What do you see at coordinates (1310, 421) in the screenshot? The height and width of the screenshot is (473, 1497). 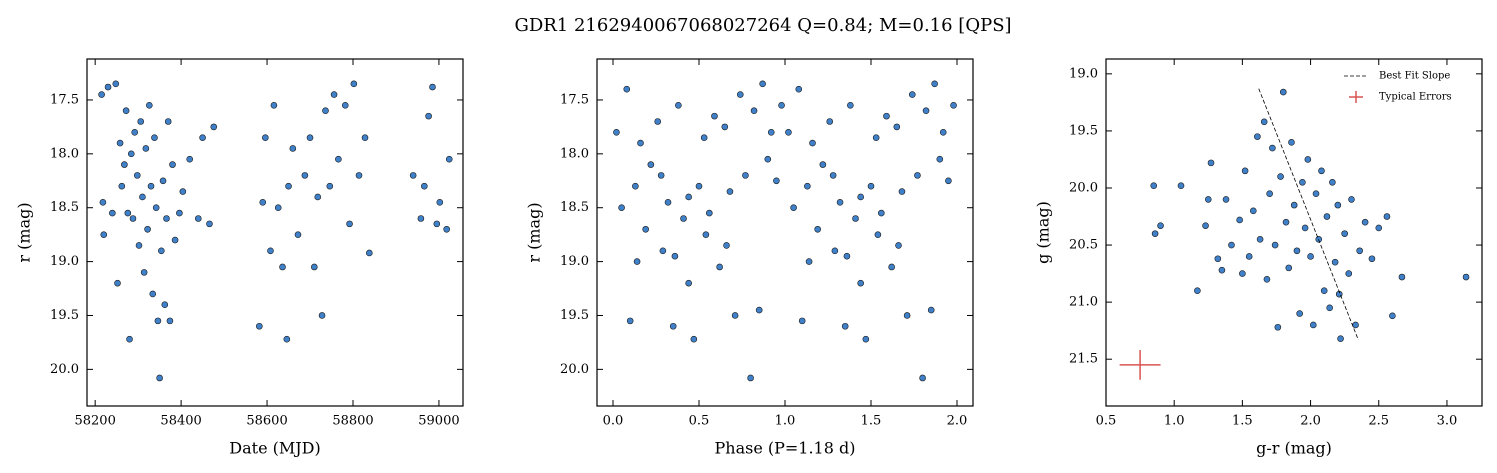 I see `x-tick-label: 2.0` at bounding box center [1310, 421].